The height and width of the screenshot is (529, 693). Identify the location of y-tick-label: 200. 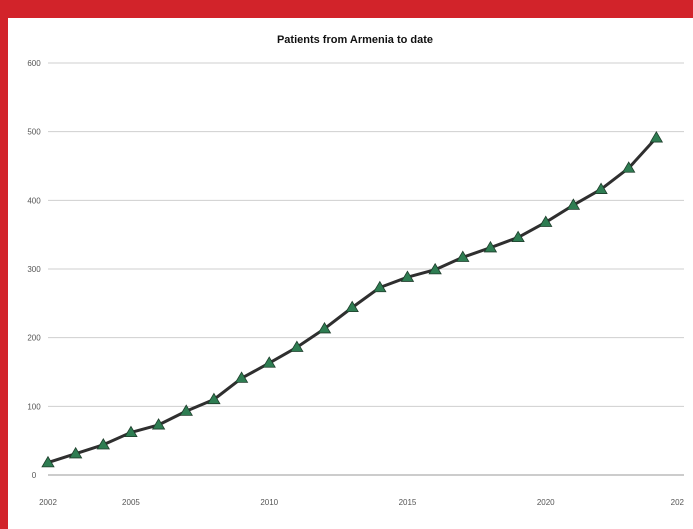
(34, 338).